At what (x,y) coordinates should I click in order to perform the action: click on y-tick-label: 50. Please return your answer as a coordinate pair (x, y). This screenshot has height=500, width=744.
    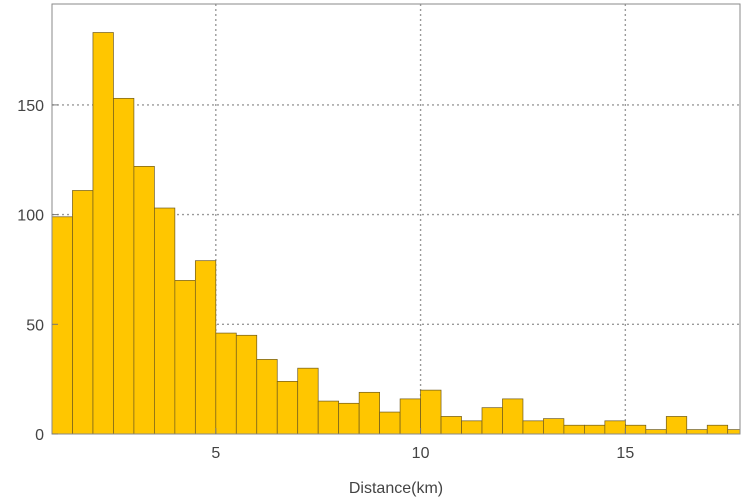
    Looking at the image, I should click on (35, 325).